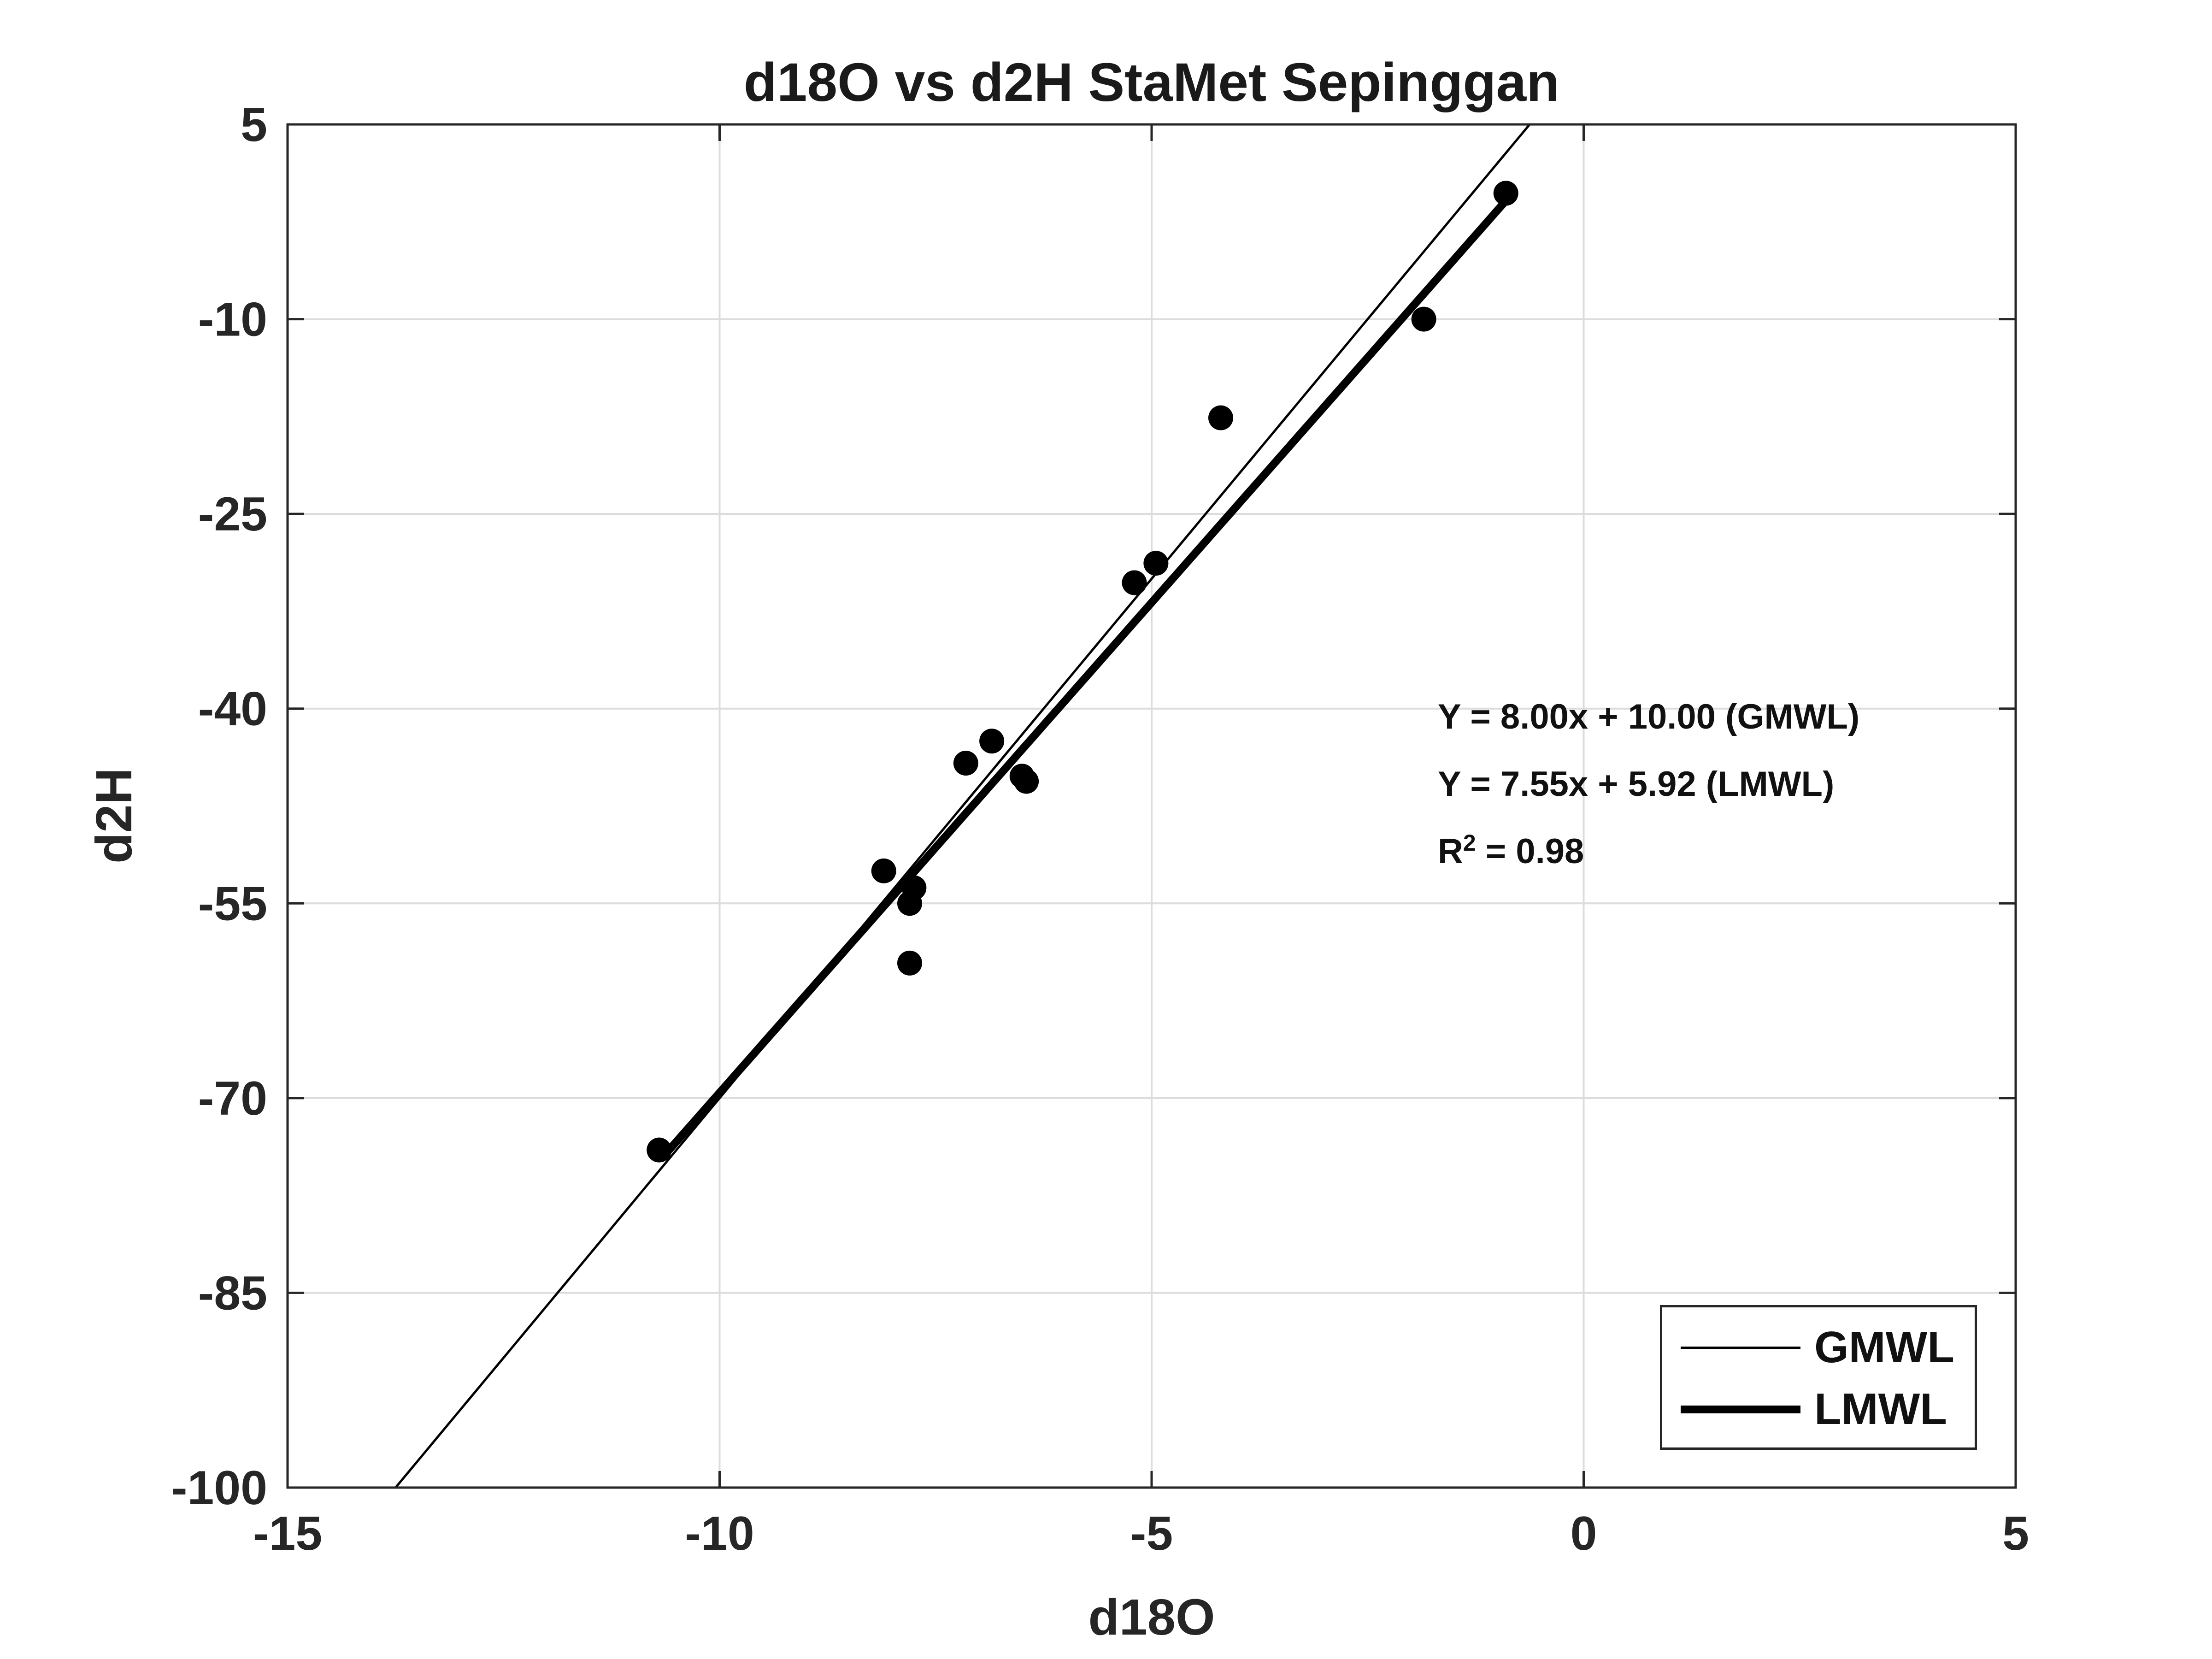 The image size is (2212, 1659). What do you see at coordinates (1530, 851) in the screenshot?
I see `r-squared-value: = 0.98` at bounding box center [1530, 851].